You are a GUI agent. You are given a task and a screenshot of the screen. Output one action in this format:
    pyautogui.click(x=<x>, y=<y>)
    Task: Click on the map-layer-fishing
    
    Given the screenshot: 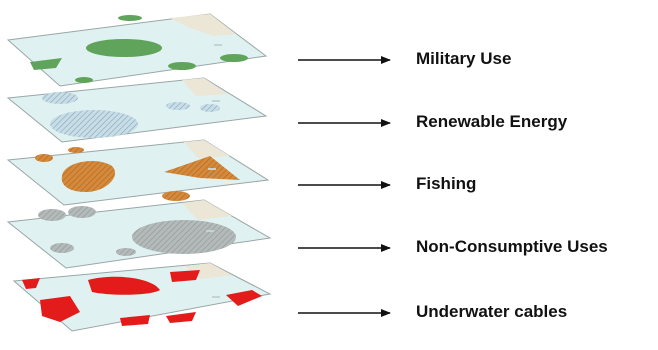 What is the action you would take?
    pyautogui.click(x=138, y=172)
    